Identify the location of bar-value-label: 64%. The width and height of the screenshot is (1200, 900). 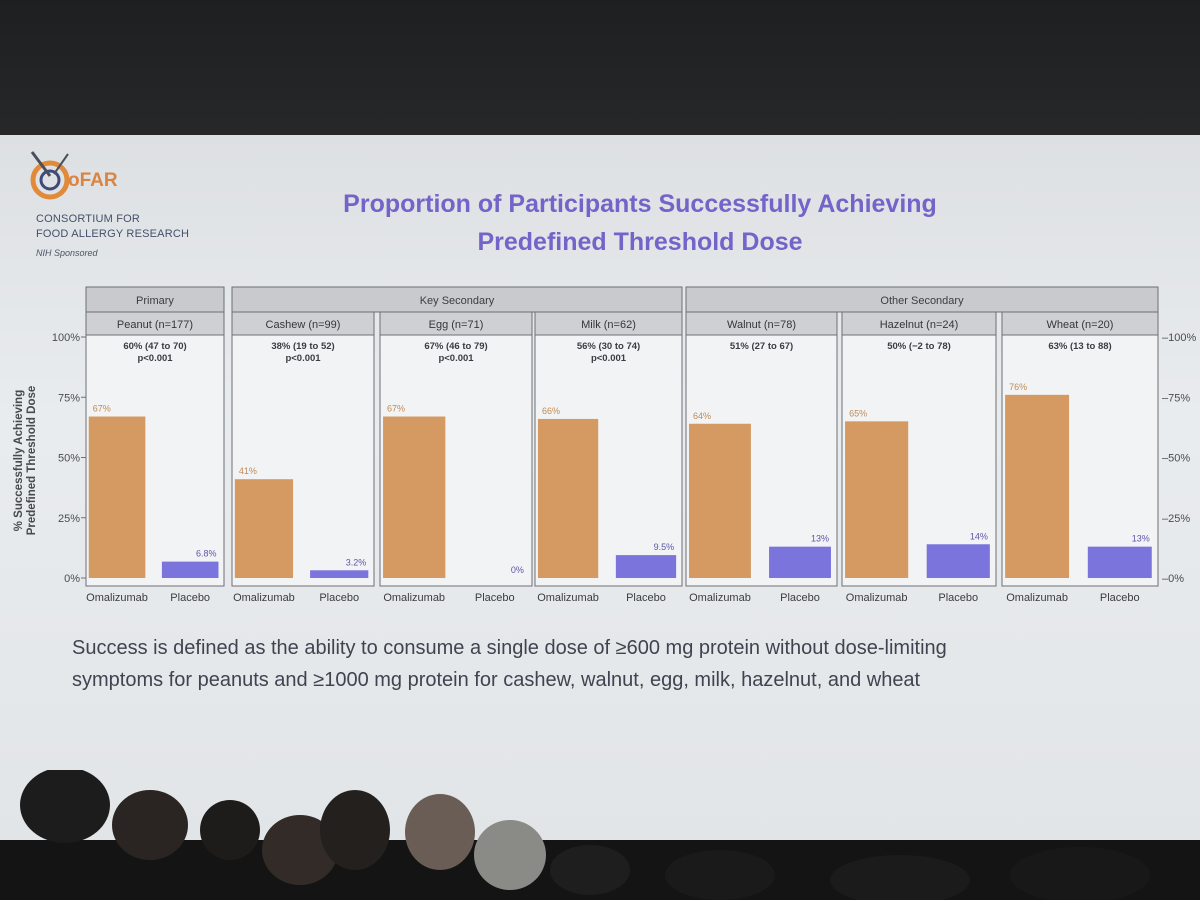
(702, 416).